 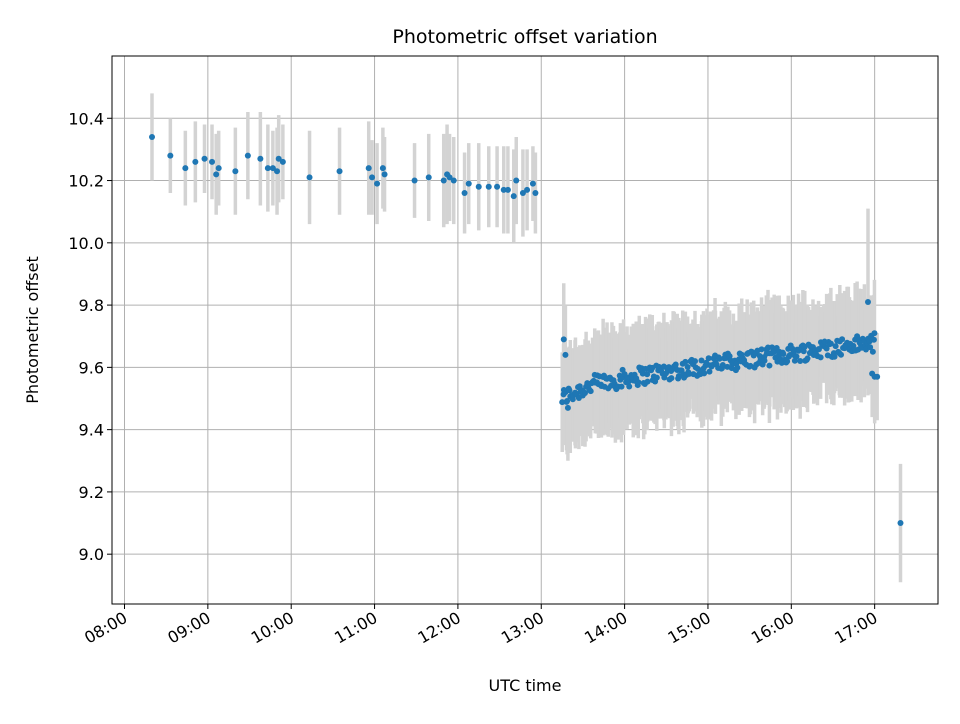 I want to click on y-tick-label: 9.2, so click(x=91, y=492).